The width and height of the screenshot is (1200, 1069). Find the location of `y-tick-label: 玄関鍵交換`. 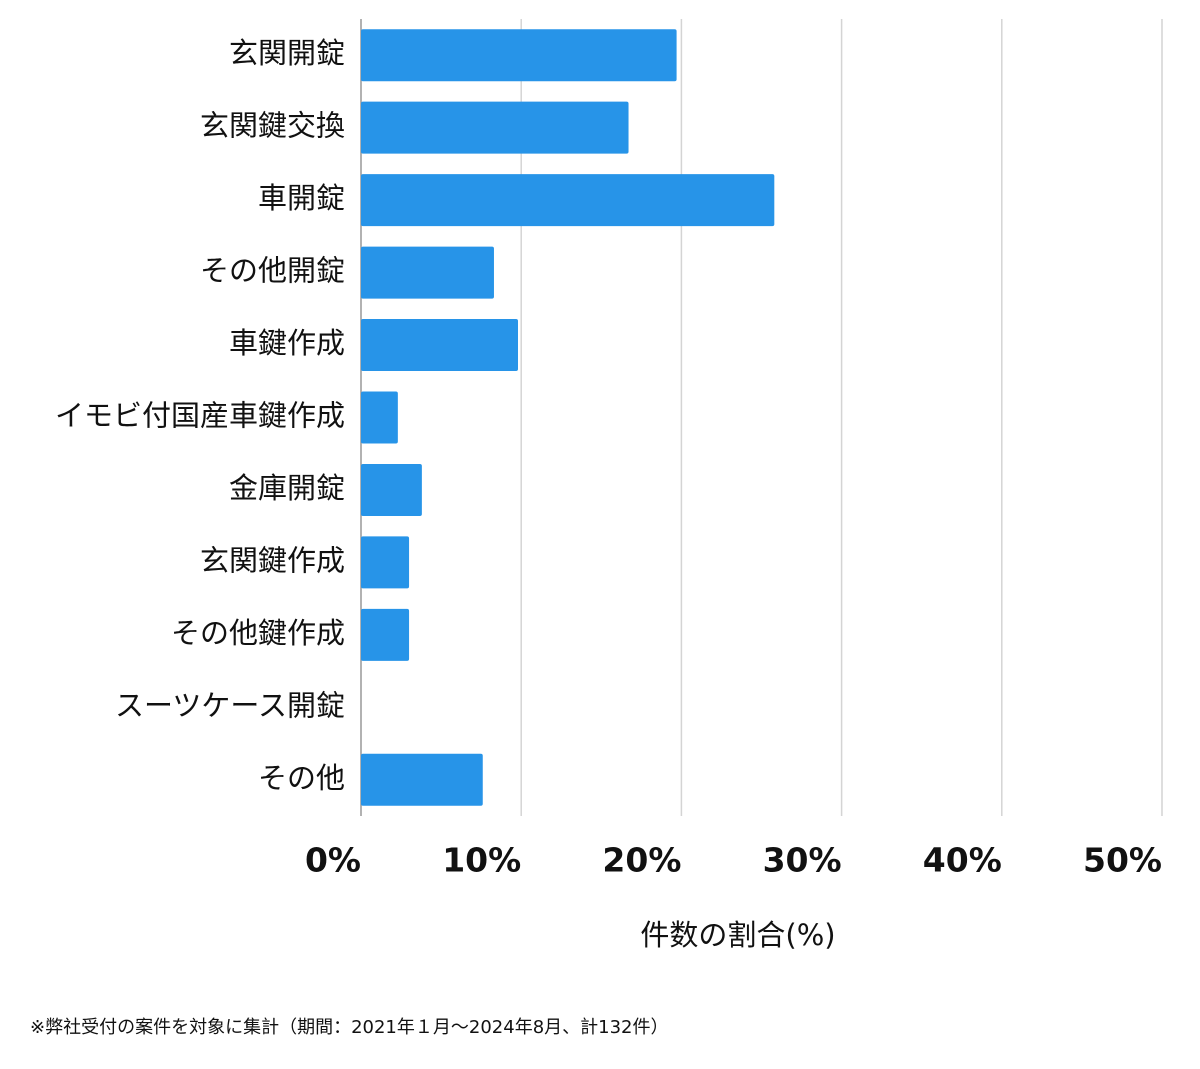

y-tick-label: 玄関鍵交換 is located at coordinates (272, 126).